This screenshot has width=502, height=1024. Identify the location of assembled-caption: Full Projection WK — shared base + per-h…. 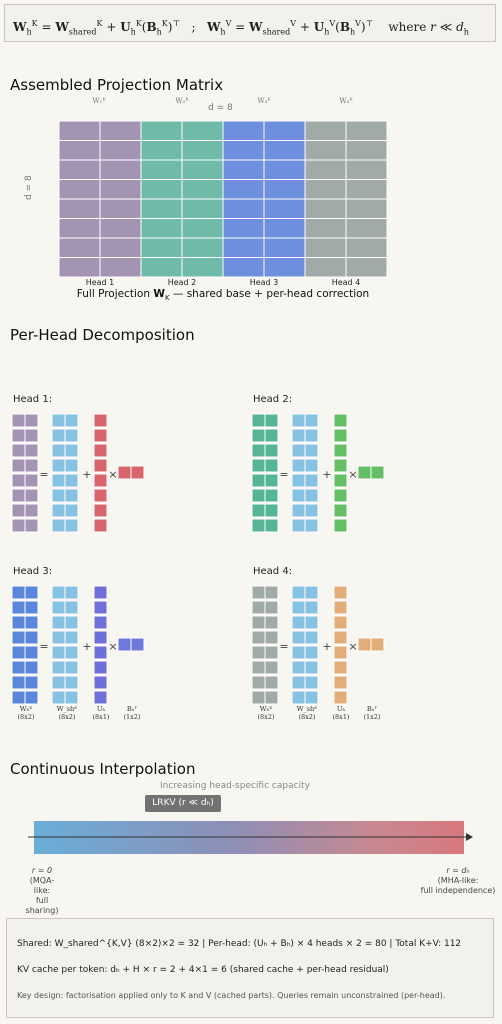
(223, 295).